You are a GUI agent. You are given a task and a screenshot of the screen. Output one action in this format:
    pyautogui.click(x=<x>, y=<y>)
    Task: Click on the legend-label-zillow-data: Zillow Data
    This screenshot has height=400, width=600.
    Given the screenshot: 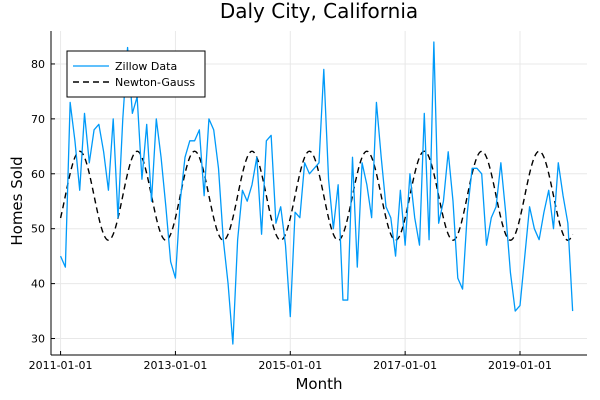 What is the action you would take?
    pyautogui.click(x=146, y=66)
    